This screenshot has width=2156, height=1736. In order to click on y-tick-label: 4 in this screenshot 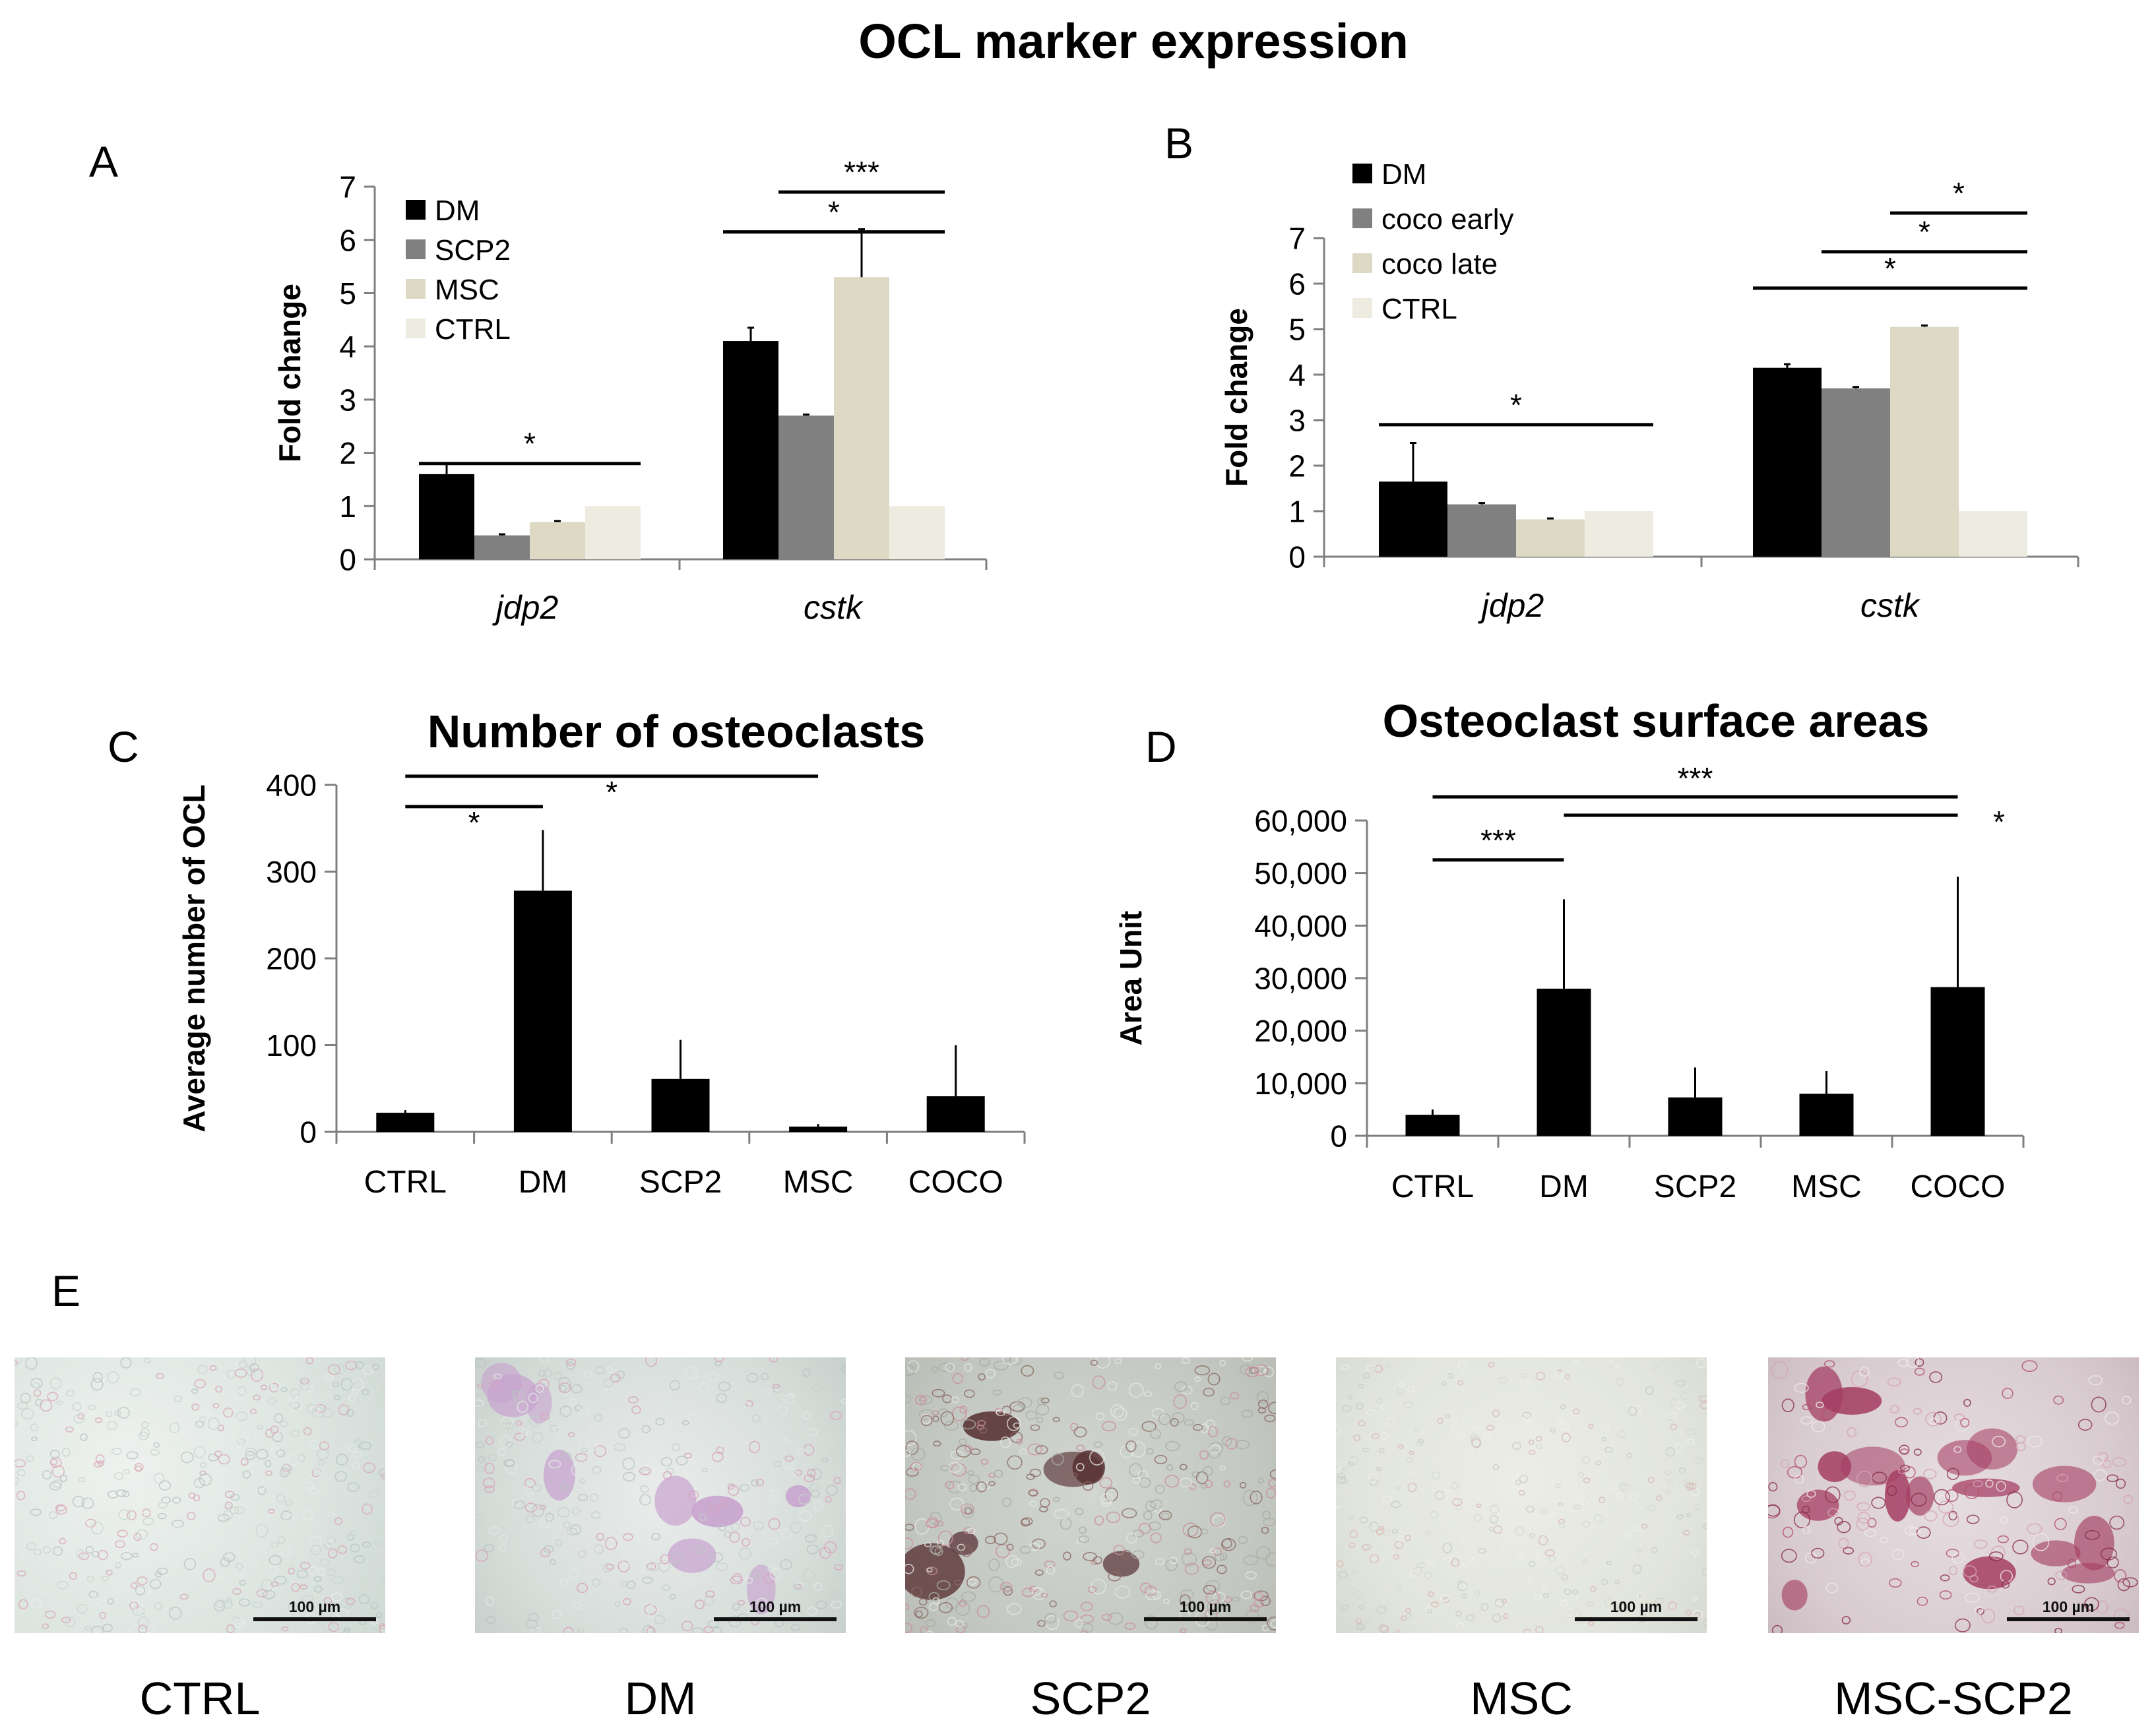, I will do `click(348, 347)`.